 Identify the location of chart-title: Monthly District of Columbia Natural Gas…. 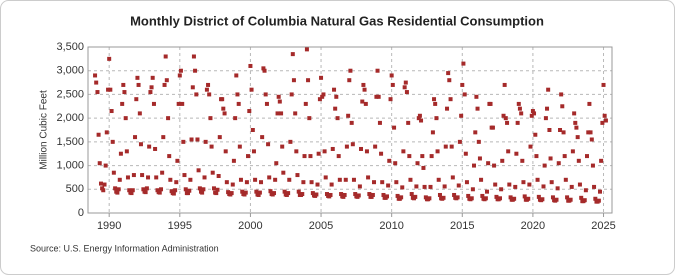
(337, 20).